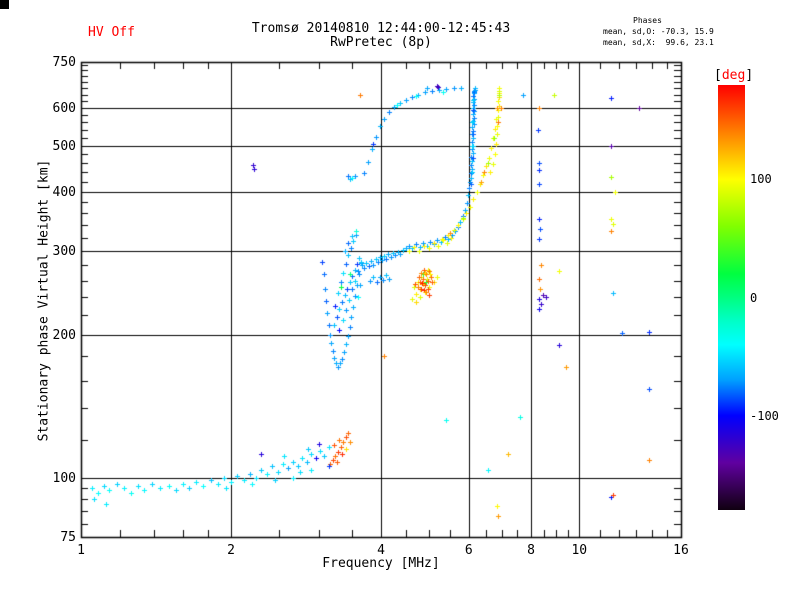  I want to click on y-tick-label-300: 300, so click(64, 252).